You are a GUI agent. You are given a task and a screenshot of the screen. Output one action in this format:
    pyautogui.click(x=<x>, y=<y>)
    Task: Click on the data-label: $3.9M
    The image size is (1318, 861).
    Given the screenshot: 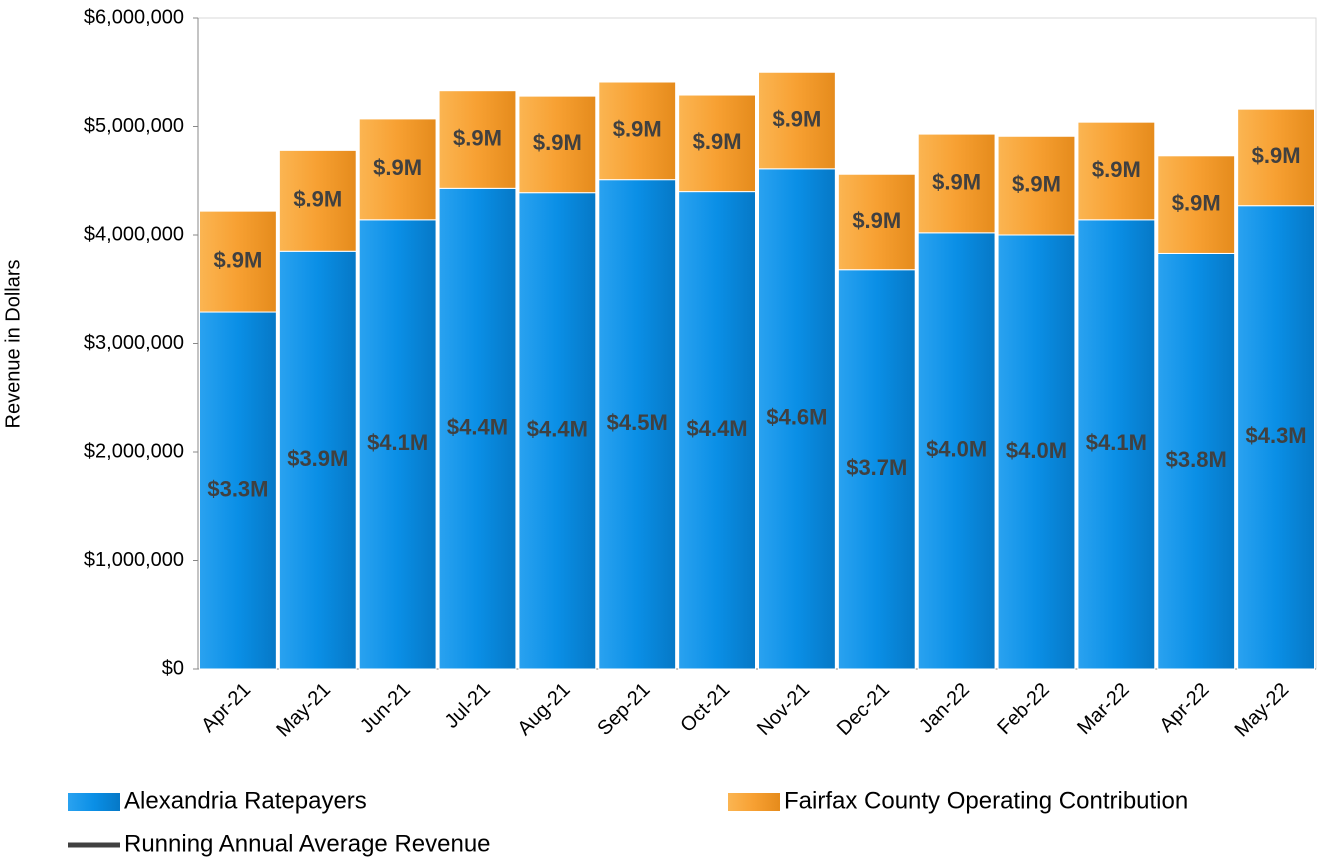 What is the action you would take?
    pyautogui.click(x=317, y=458)
    